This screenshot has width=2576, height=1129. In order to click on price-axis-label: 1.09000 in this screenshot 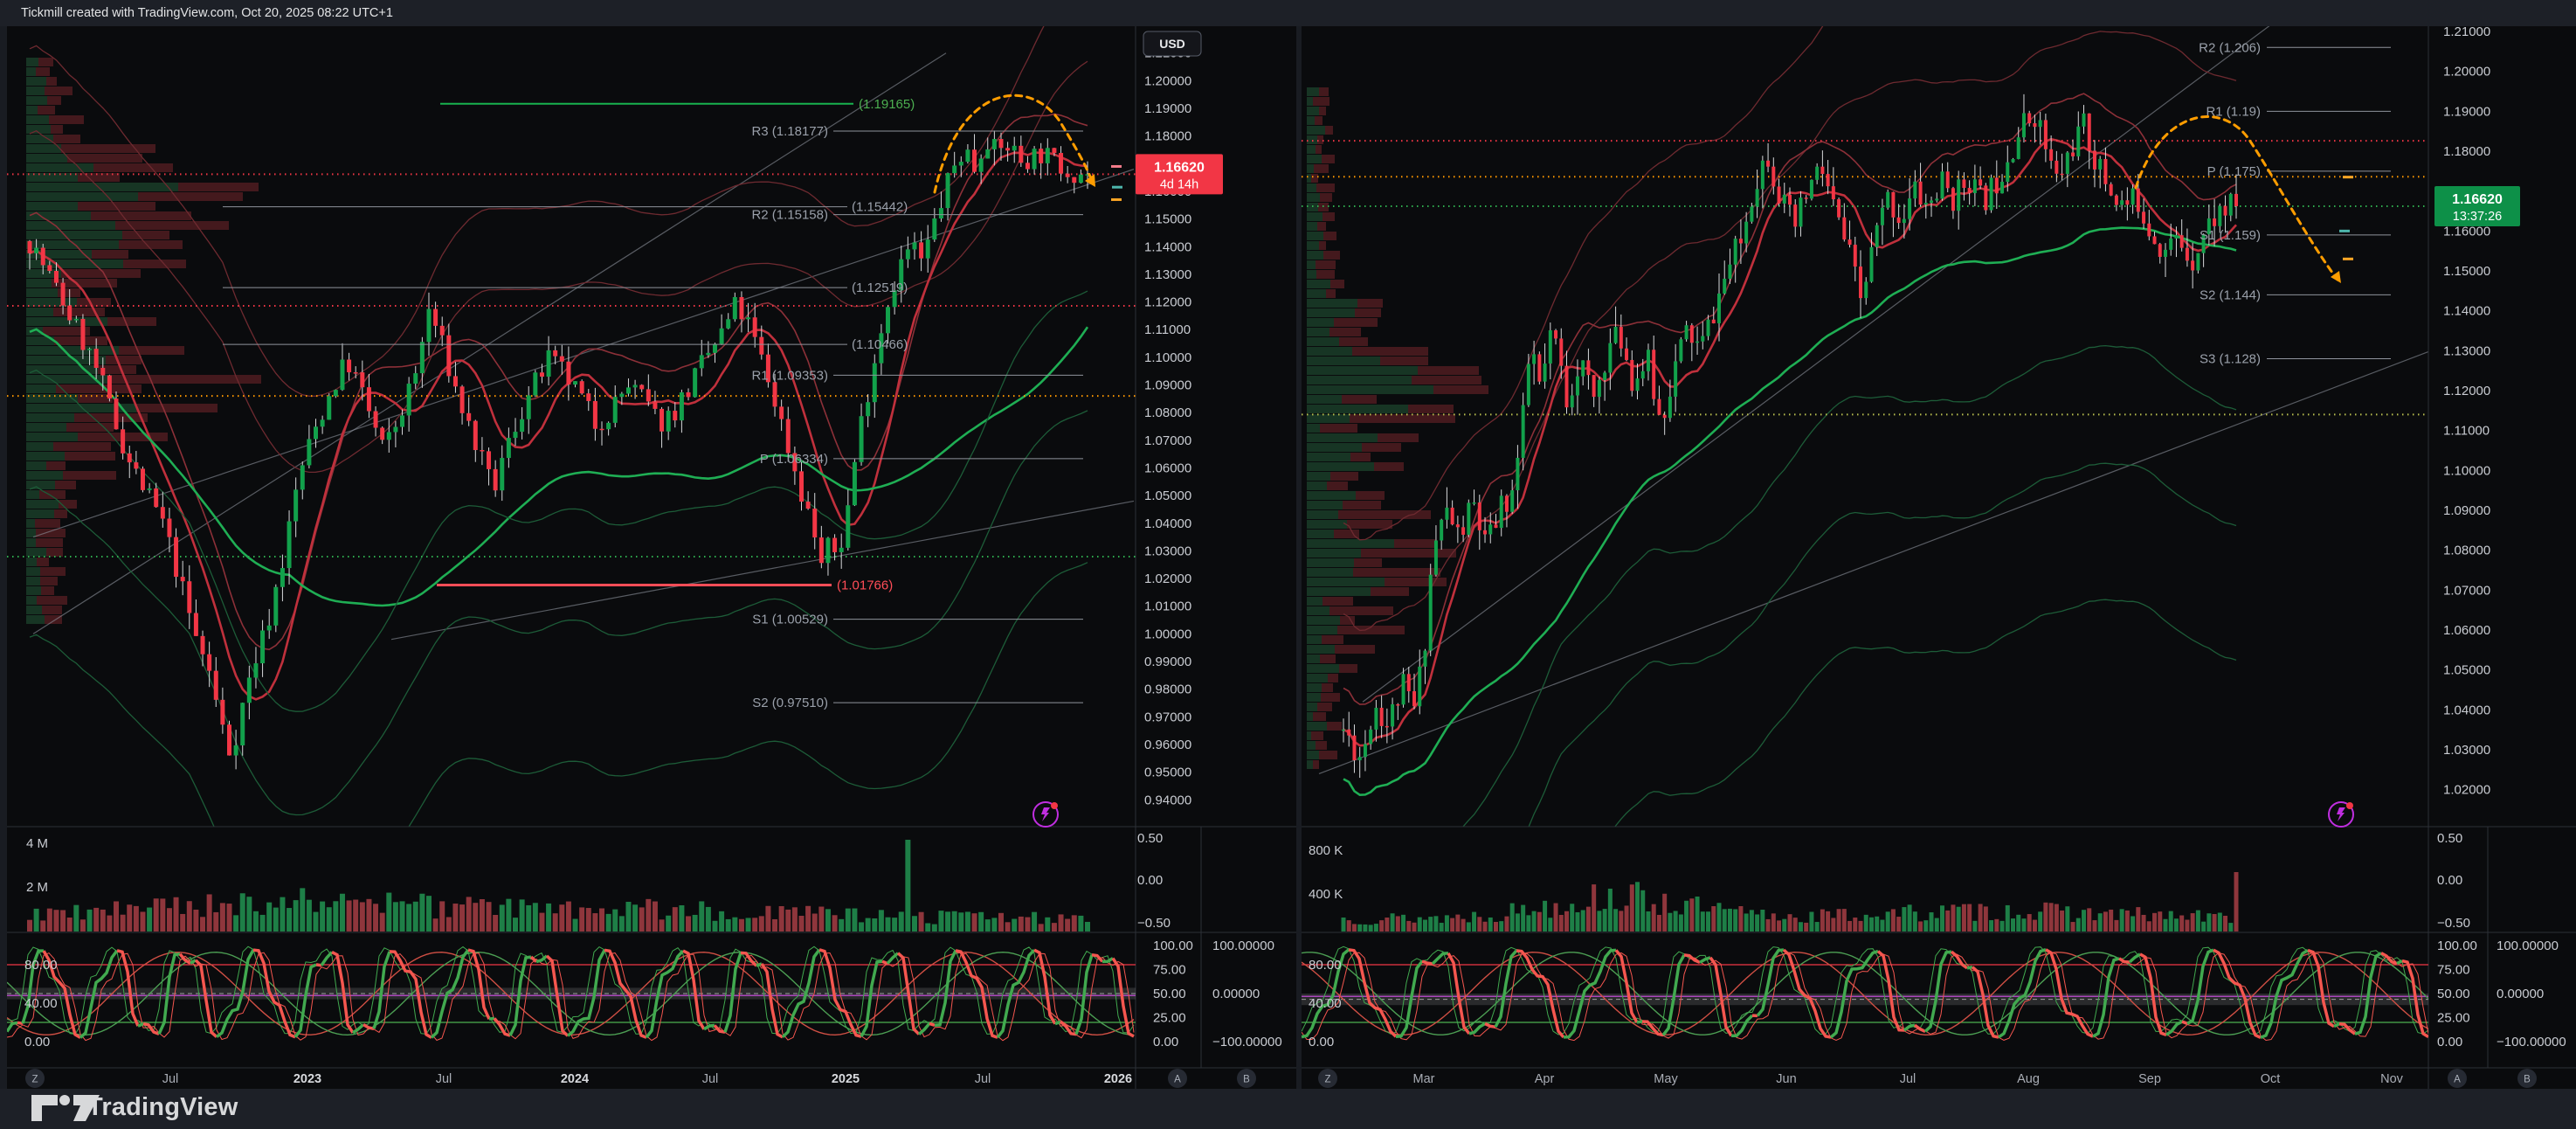, I will do `click(2466, 510)`.